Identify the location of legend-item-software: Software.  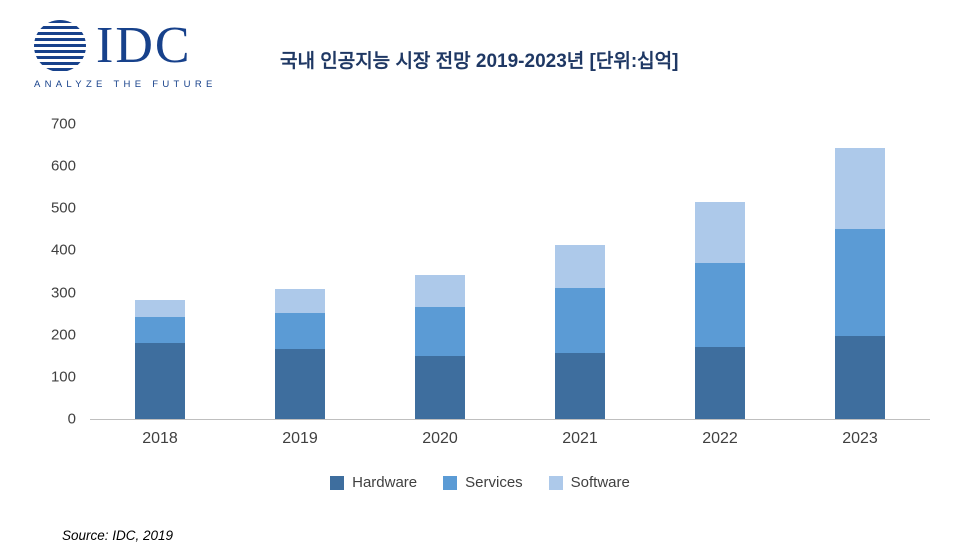
(589, 482).